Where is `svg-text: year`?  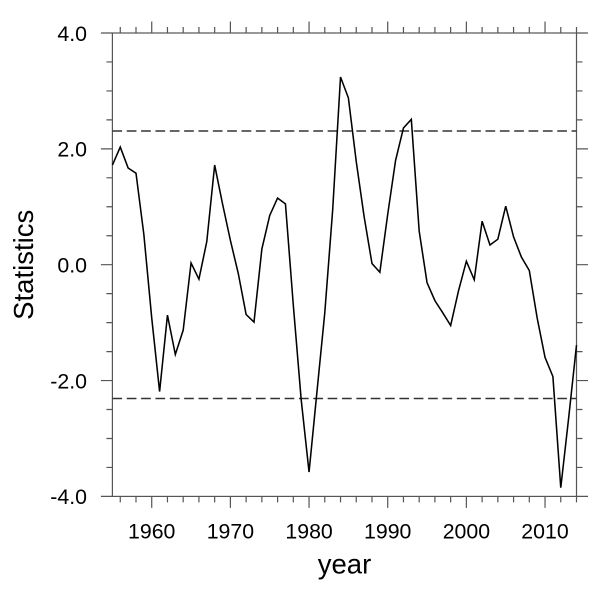
svg-text: year is located at coordinates (345, 564).